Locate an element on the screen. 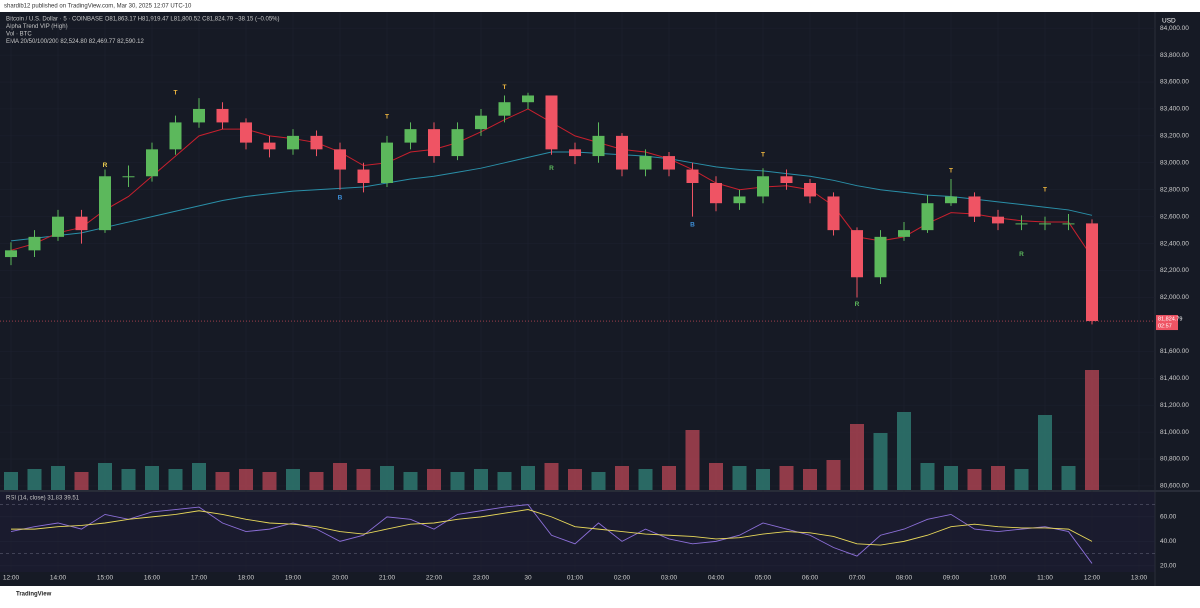  y-tick-label: 81,600.00 is located at coordinates (1174, 351).